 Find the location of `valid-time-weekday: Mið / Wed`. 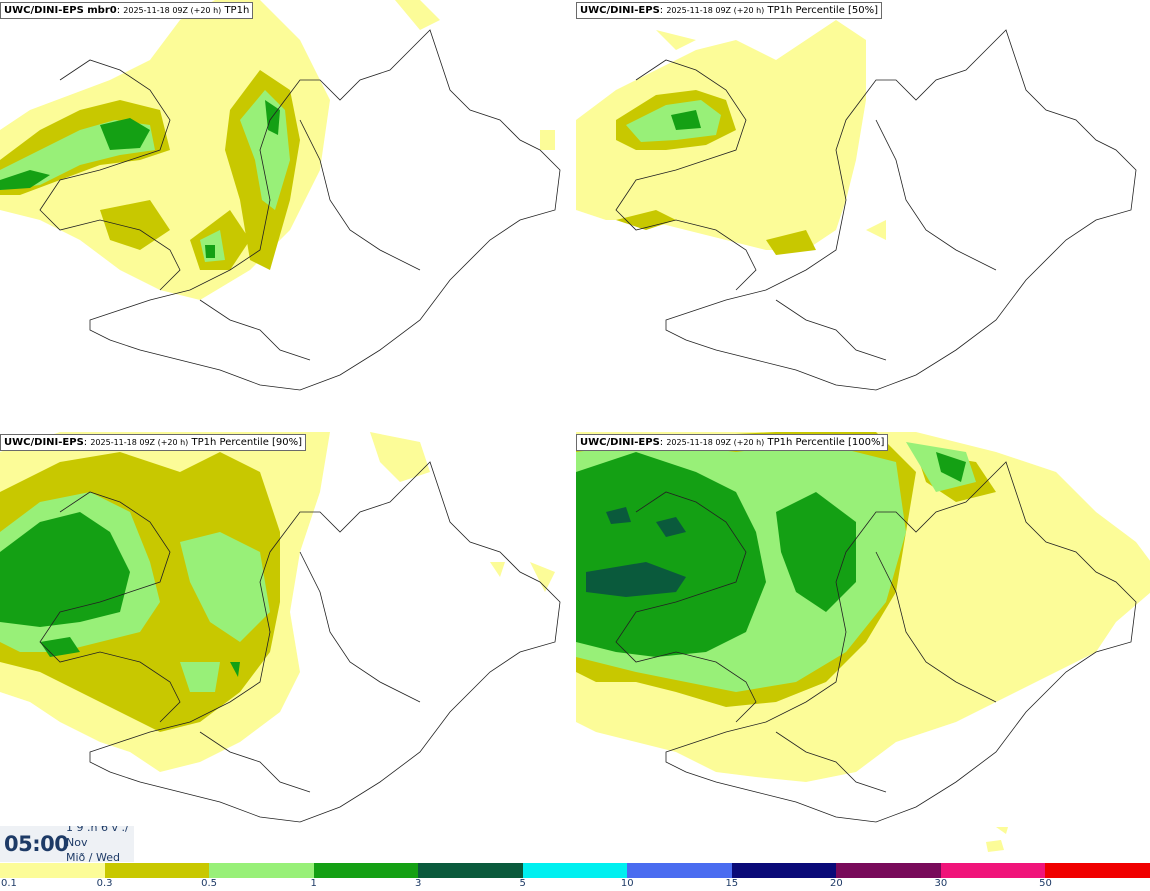

valid-time-weekday: Mið / Wed is located at coordinates (93, 856).